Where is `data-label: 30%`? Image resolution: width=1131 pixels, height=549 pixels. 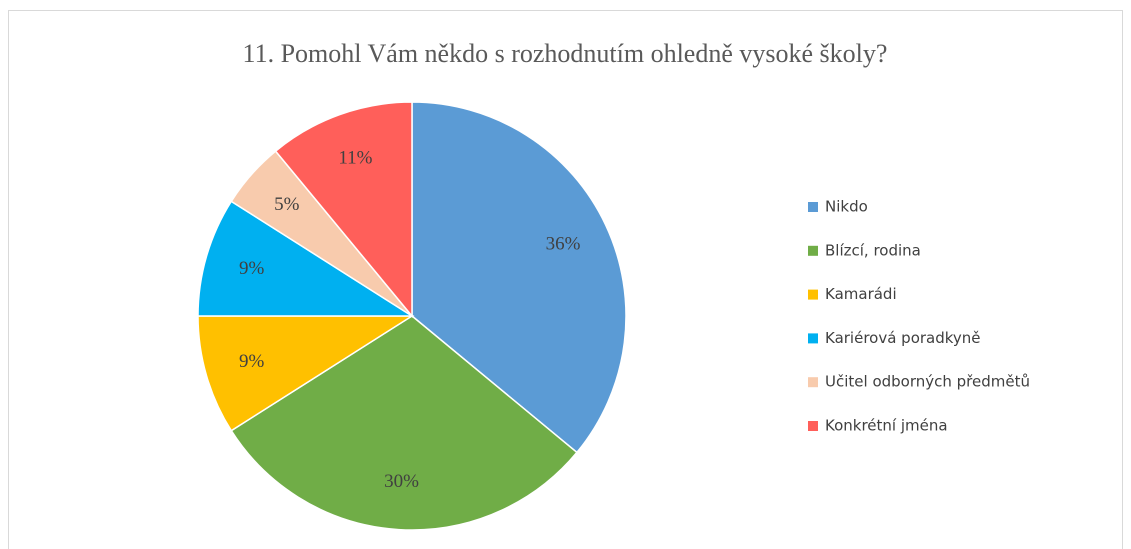
data-label: 30% is located at coordinates (401, 481).